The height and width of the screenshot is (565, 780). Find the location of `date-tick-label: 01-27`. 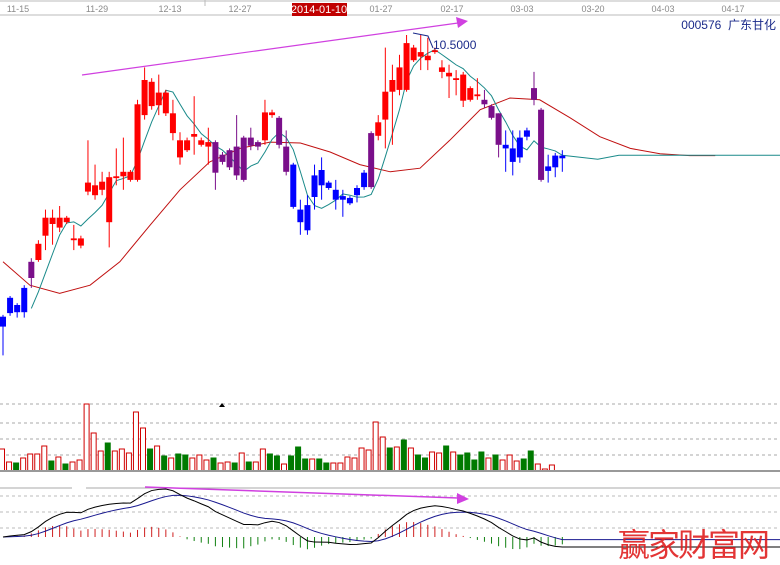

date-tick-label: 01-27 is located at coordinates (380, 9).